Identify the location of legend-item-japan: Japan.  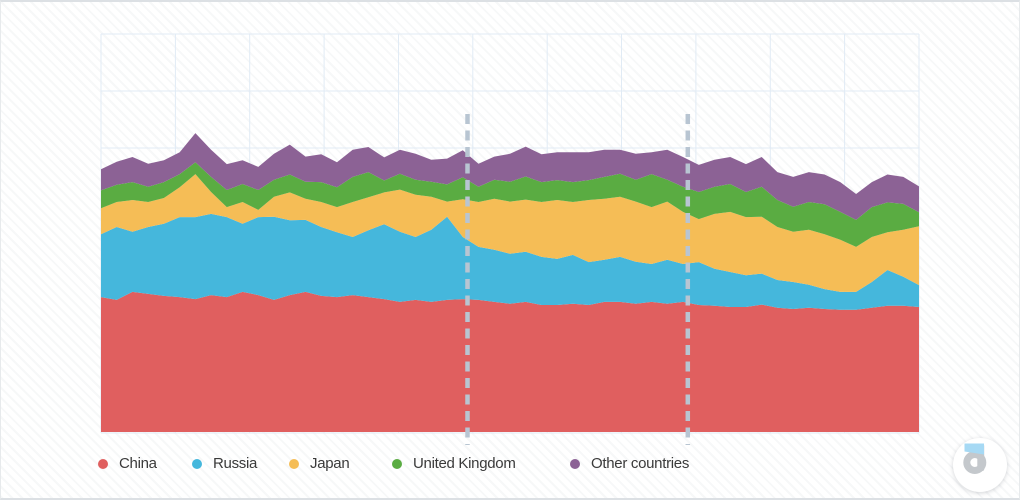
(319, 463).